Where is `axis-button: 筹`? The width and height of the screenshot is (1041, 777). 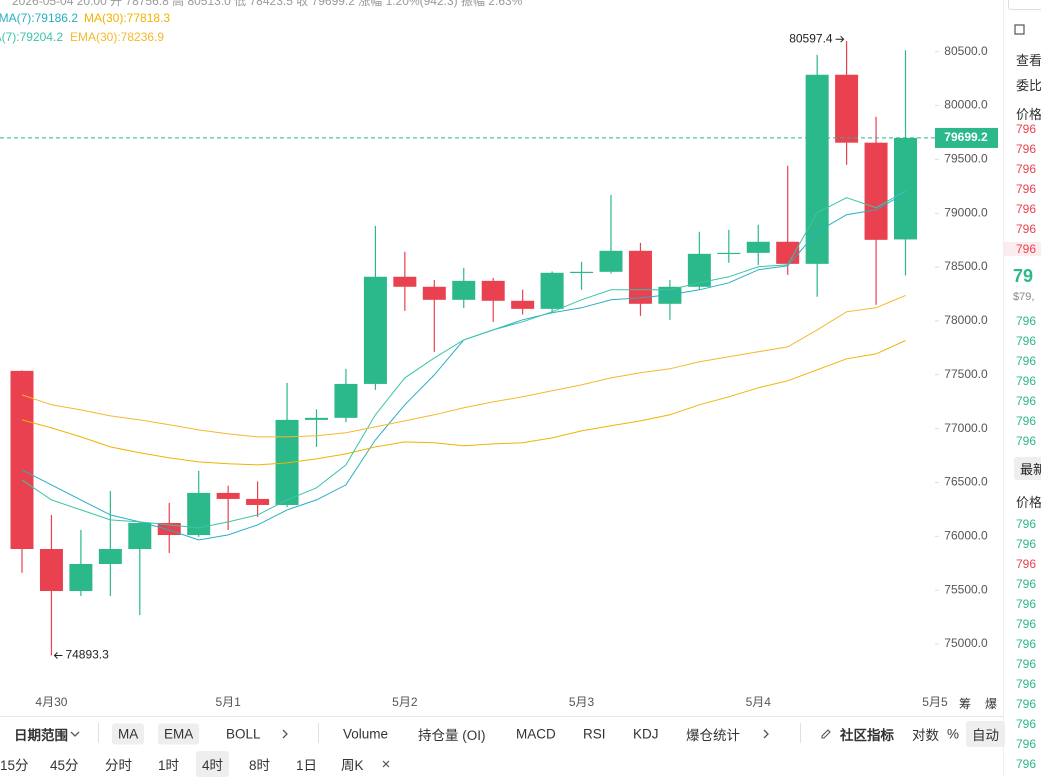
axis-button: 筹 is located at coordinates (965, 704).